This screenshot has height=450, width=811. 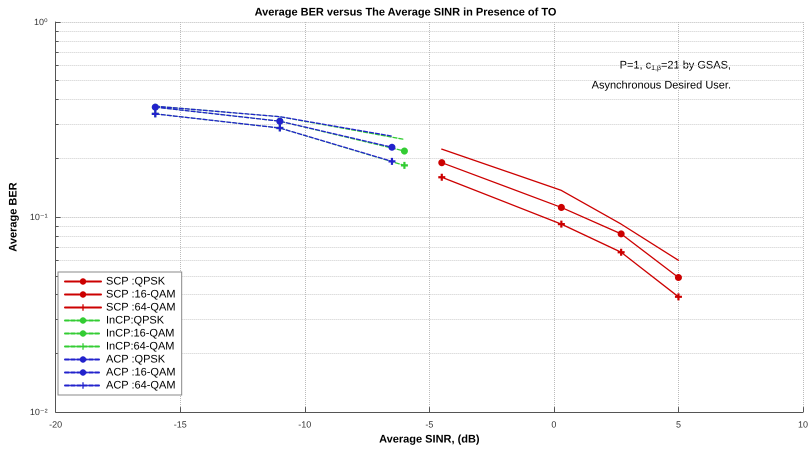 What do you see at coordinates (803, 425) in the screenshot?
I see `x-tick-label: 10` at bounding box center [803, 425].